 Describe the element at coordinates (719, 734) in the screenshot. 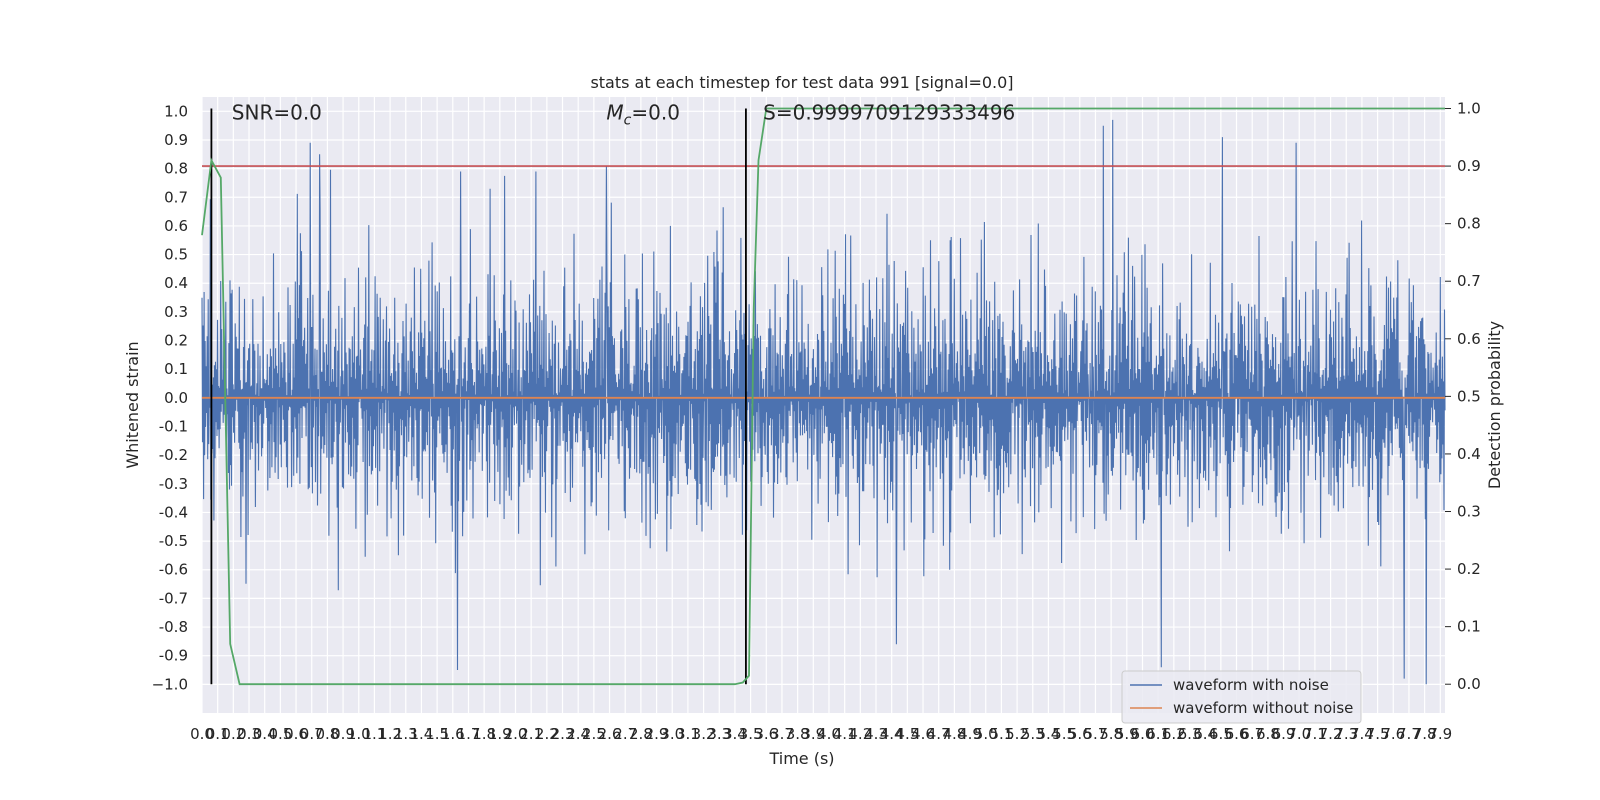

I see `x-tick-label: 3.3` at that location.